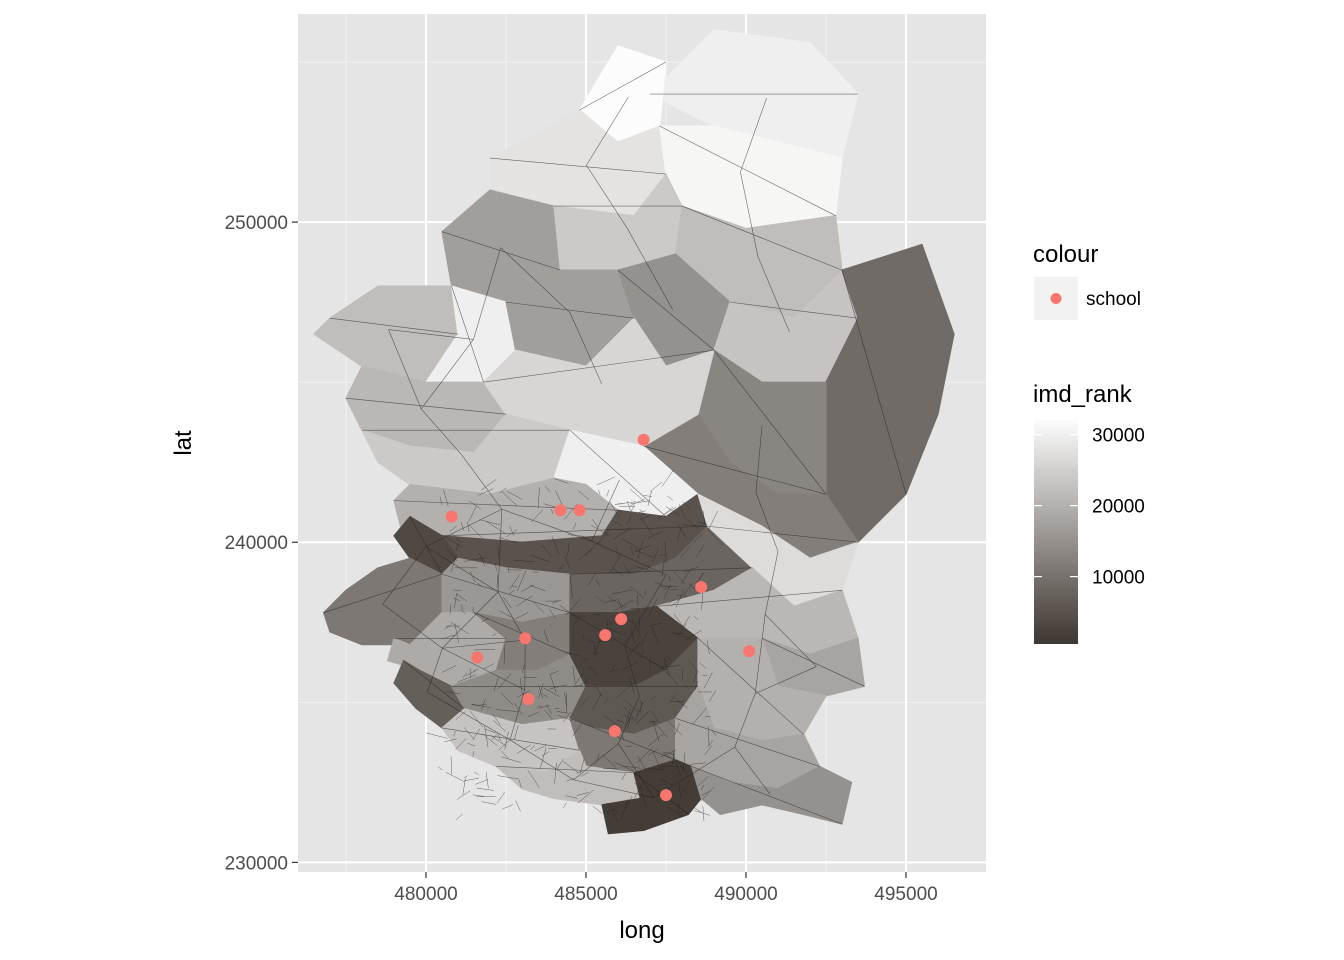 The image size is (1344, 960). Describe the element at coordinates (641, 930) in the screenshot. I see `x-axis-title: long` at that location.